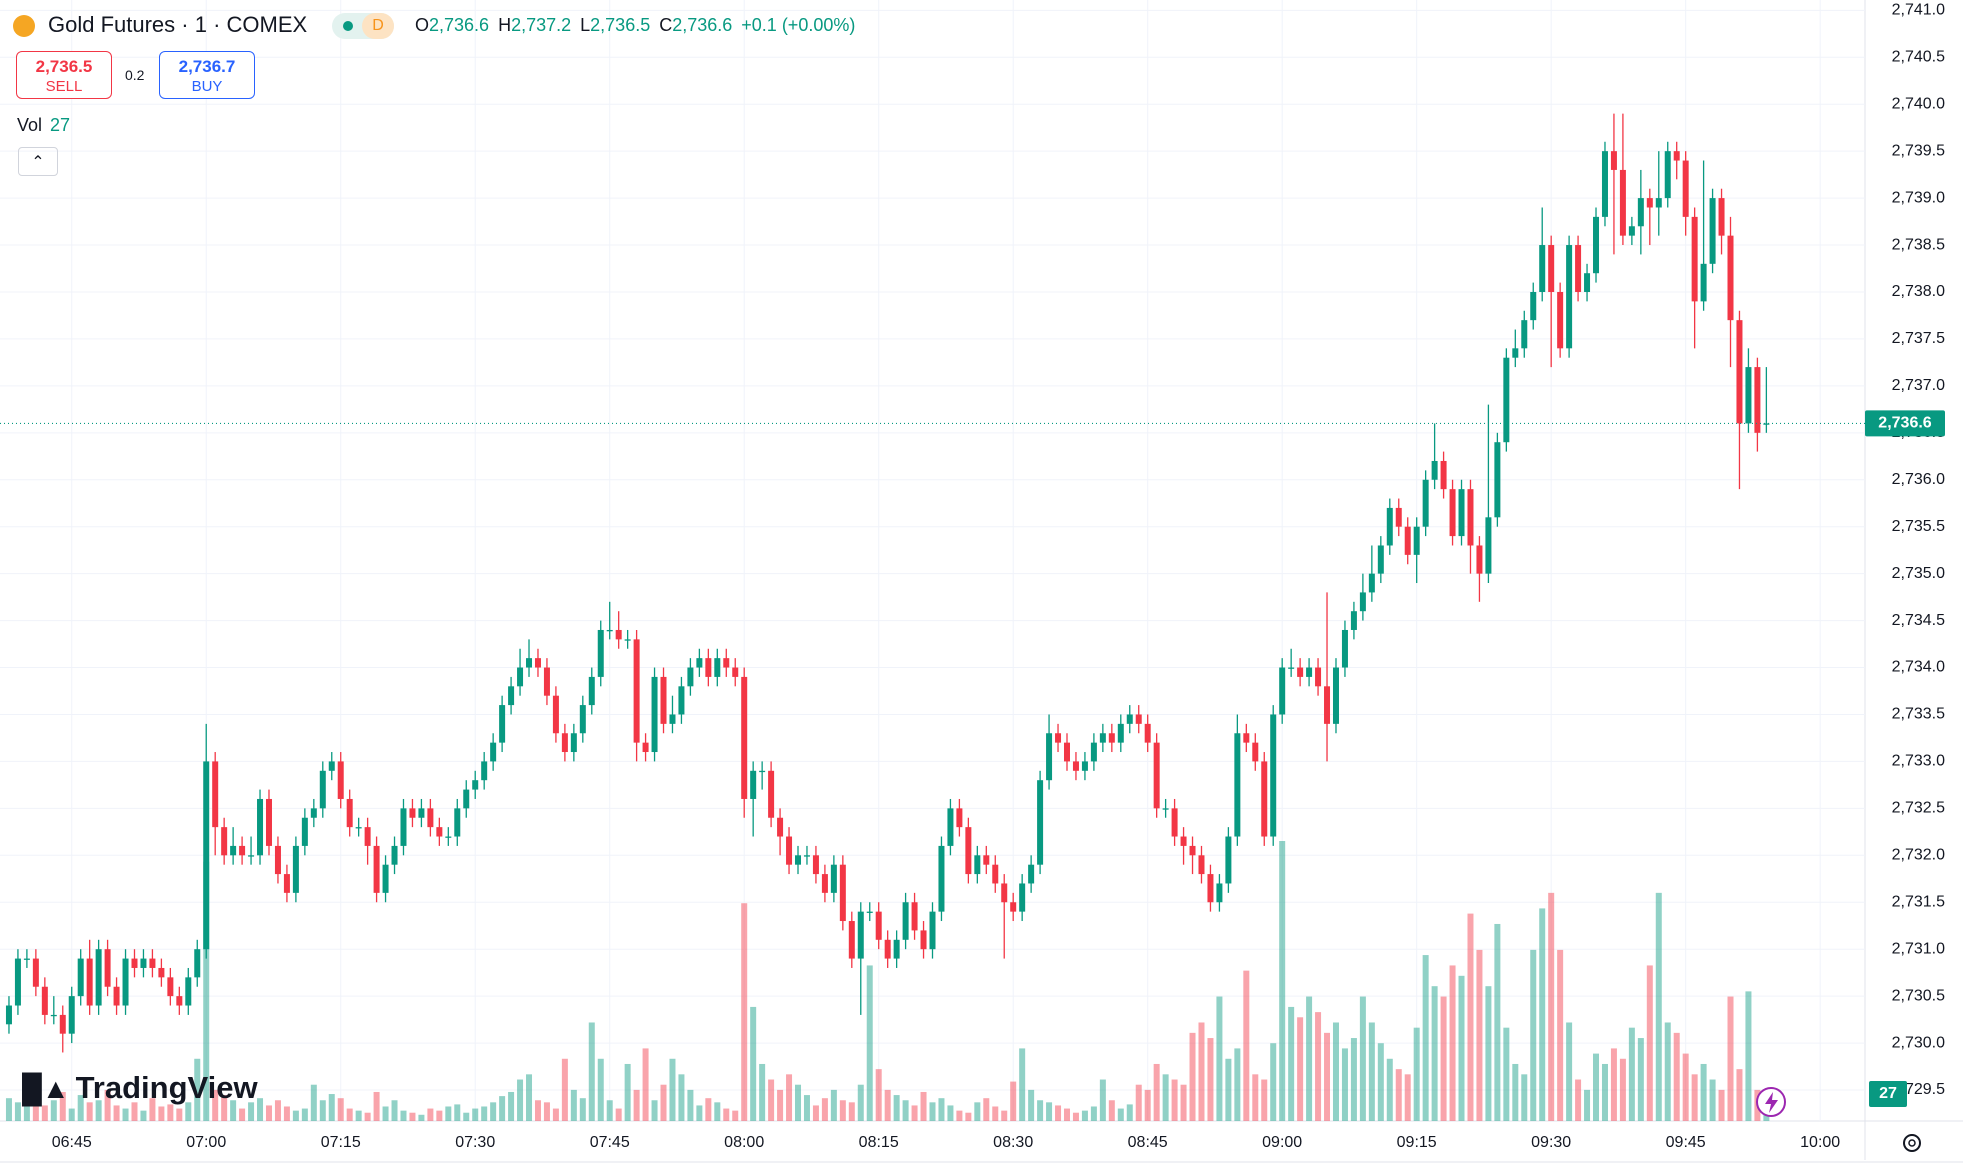 Image resolution: width=1963 pixels, height=1173 pixels. I want to click on y-tick-label: 2,740.0, so click(1918, 103).